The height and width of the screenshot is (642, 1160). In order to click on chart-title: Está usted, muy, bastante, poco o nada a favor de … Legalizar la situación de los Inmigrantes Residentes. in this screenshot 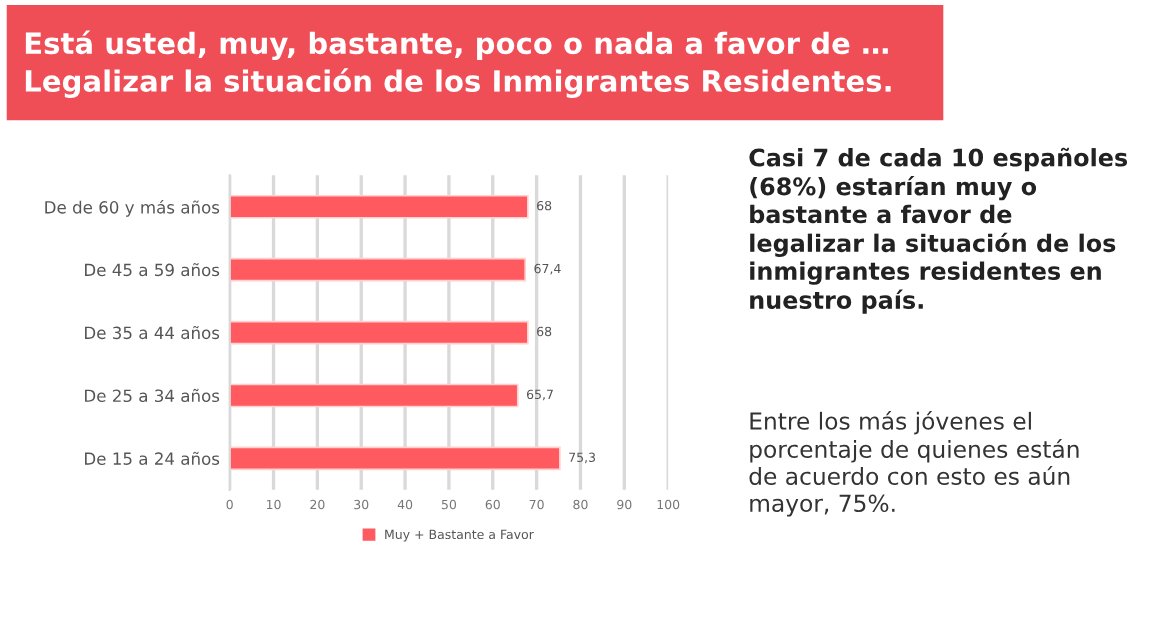, I will do `click(458, 64)`.